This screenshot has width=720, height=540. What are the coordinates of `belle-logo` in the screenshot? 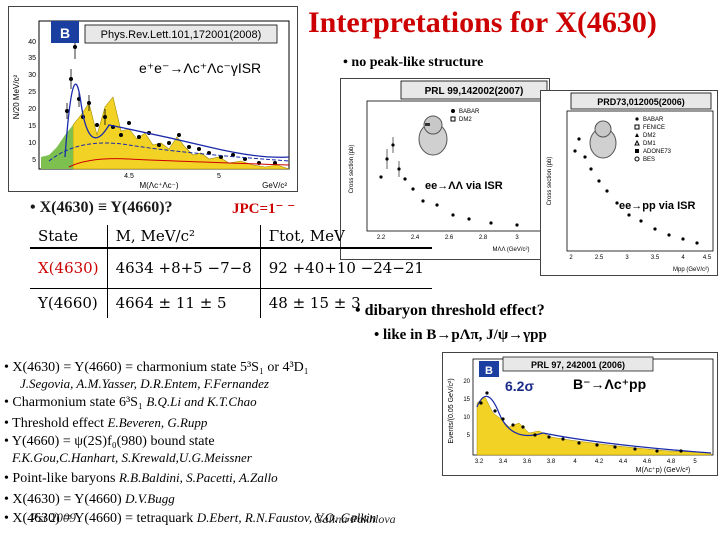 It's located at (65, 32).